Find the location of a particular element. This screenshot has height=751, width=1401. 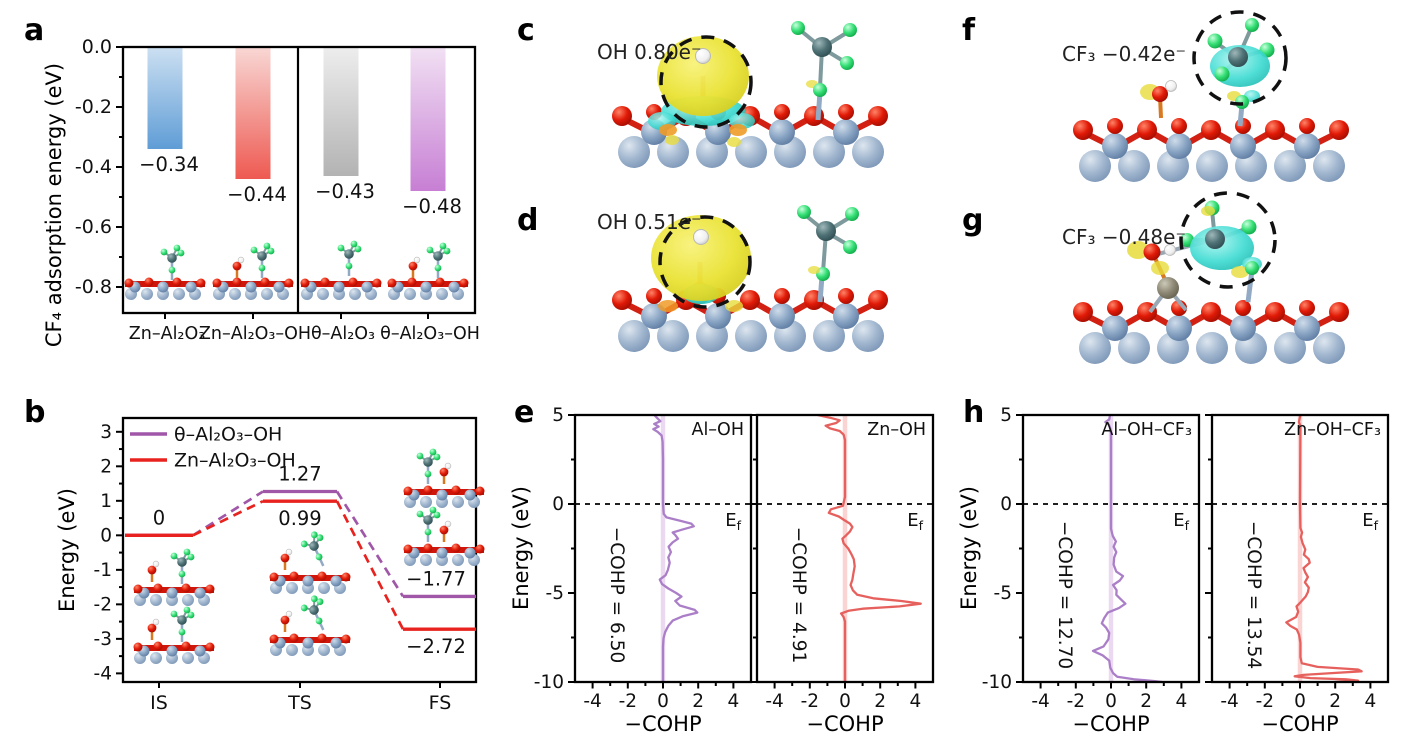

y-tick-label: -2 is located at coordinates (103, 604).